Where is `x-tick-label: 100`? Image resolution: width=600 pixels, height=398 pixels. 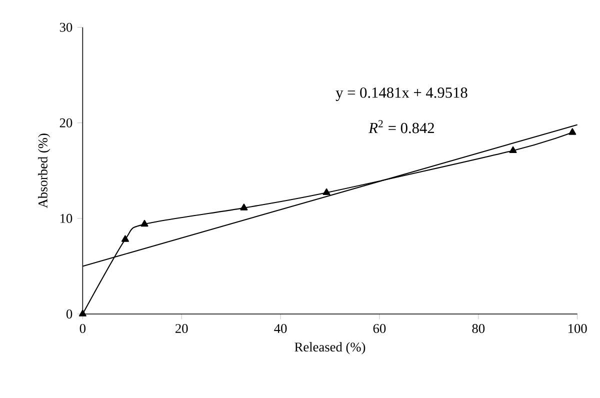 x-tick-label: 100 is located at coordinates (577, 329).